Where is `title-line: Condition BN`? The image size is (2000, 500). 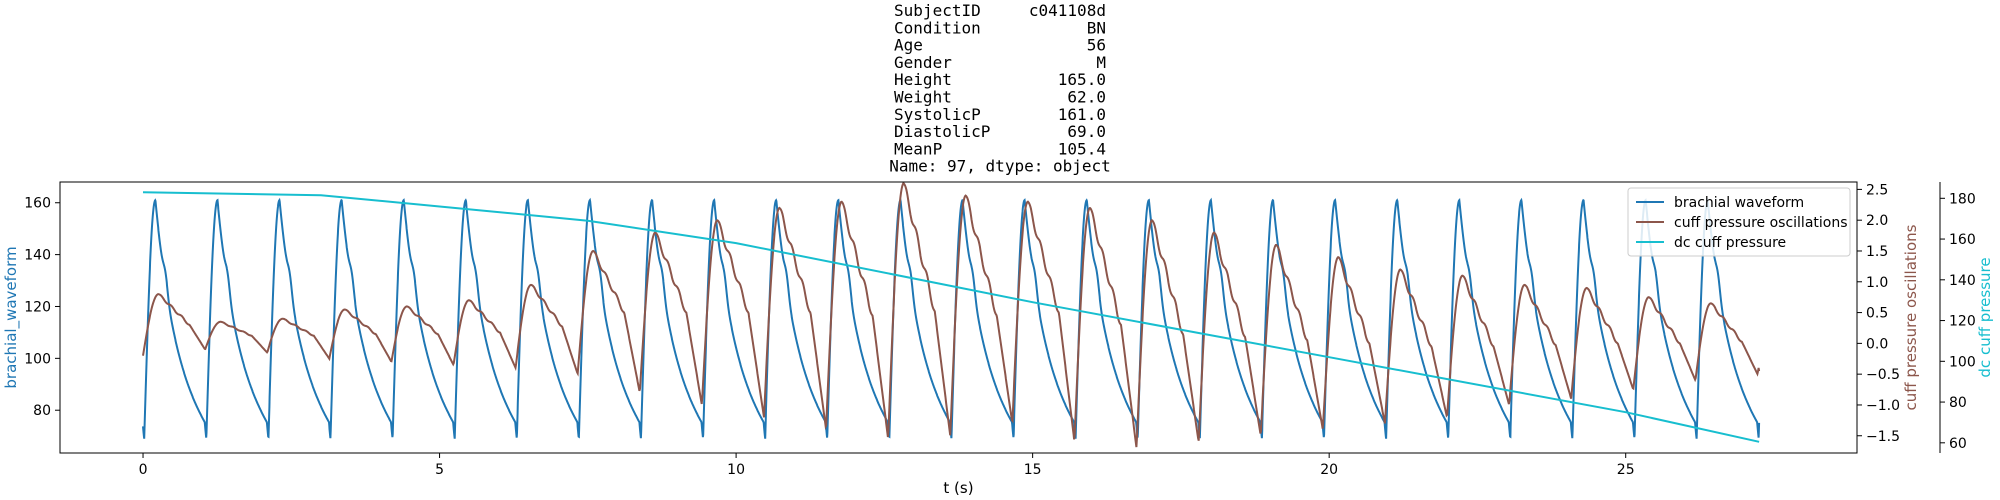 title-line: Condition BN is located at coordinates (1000, 27).